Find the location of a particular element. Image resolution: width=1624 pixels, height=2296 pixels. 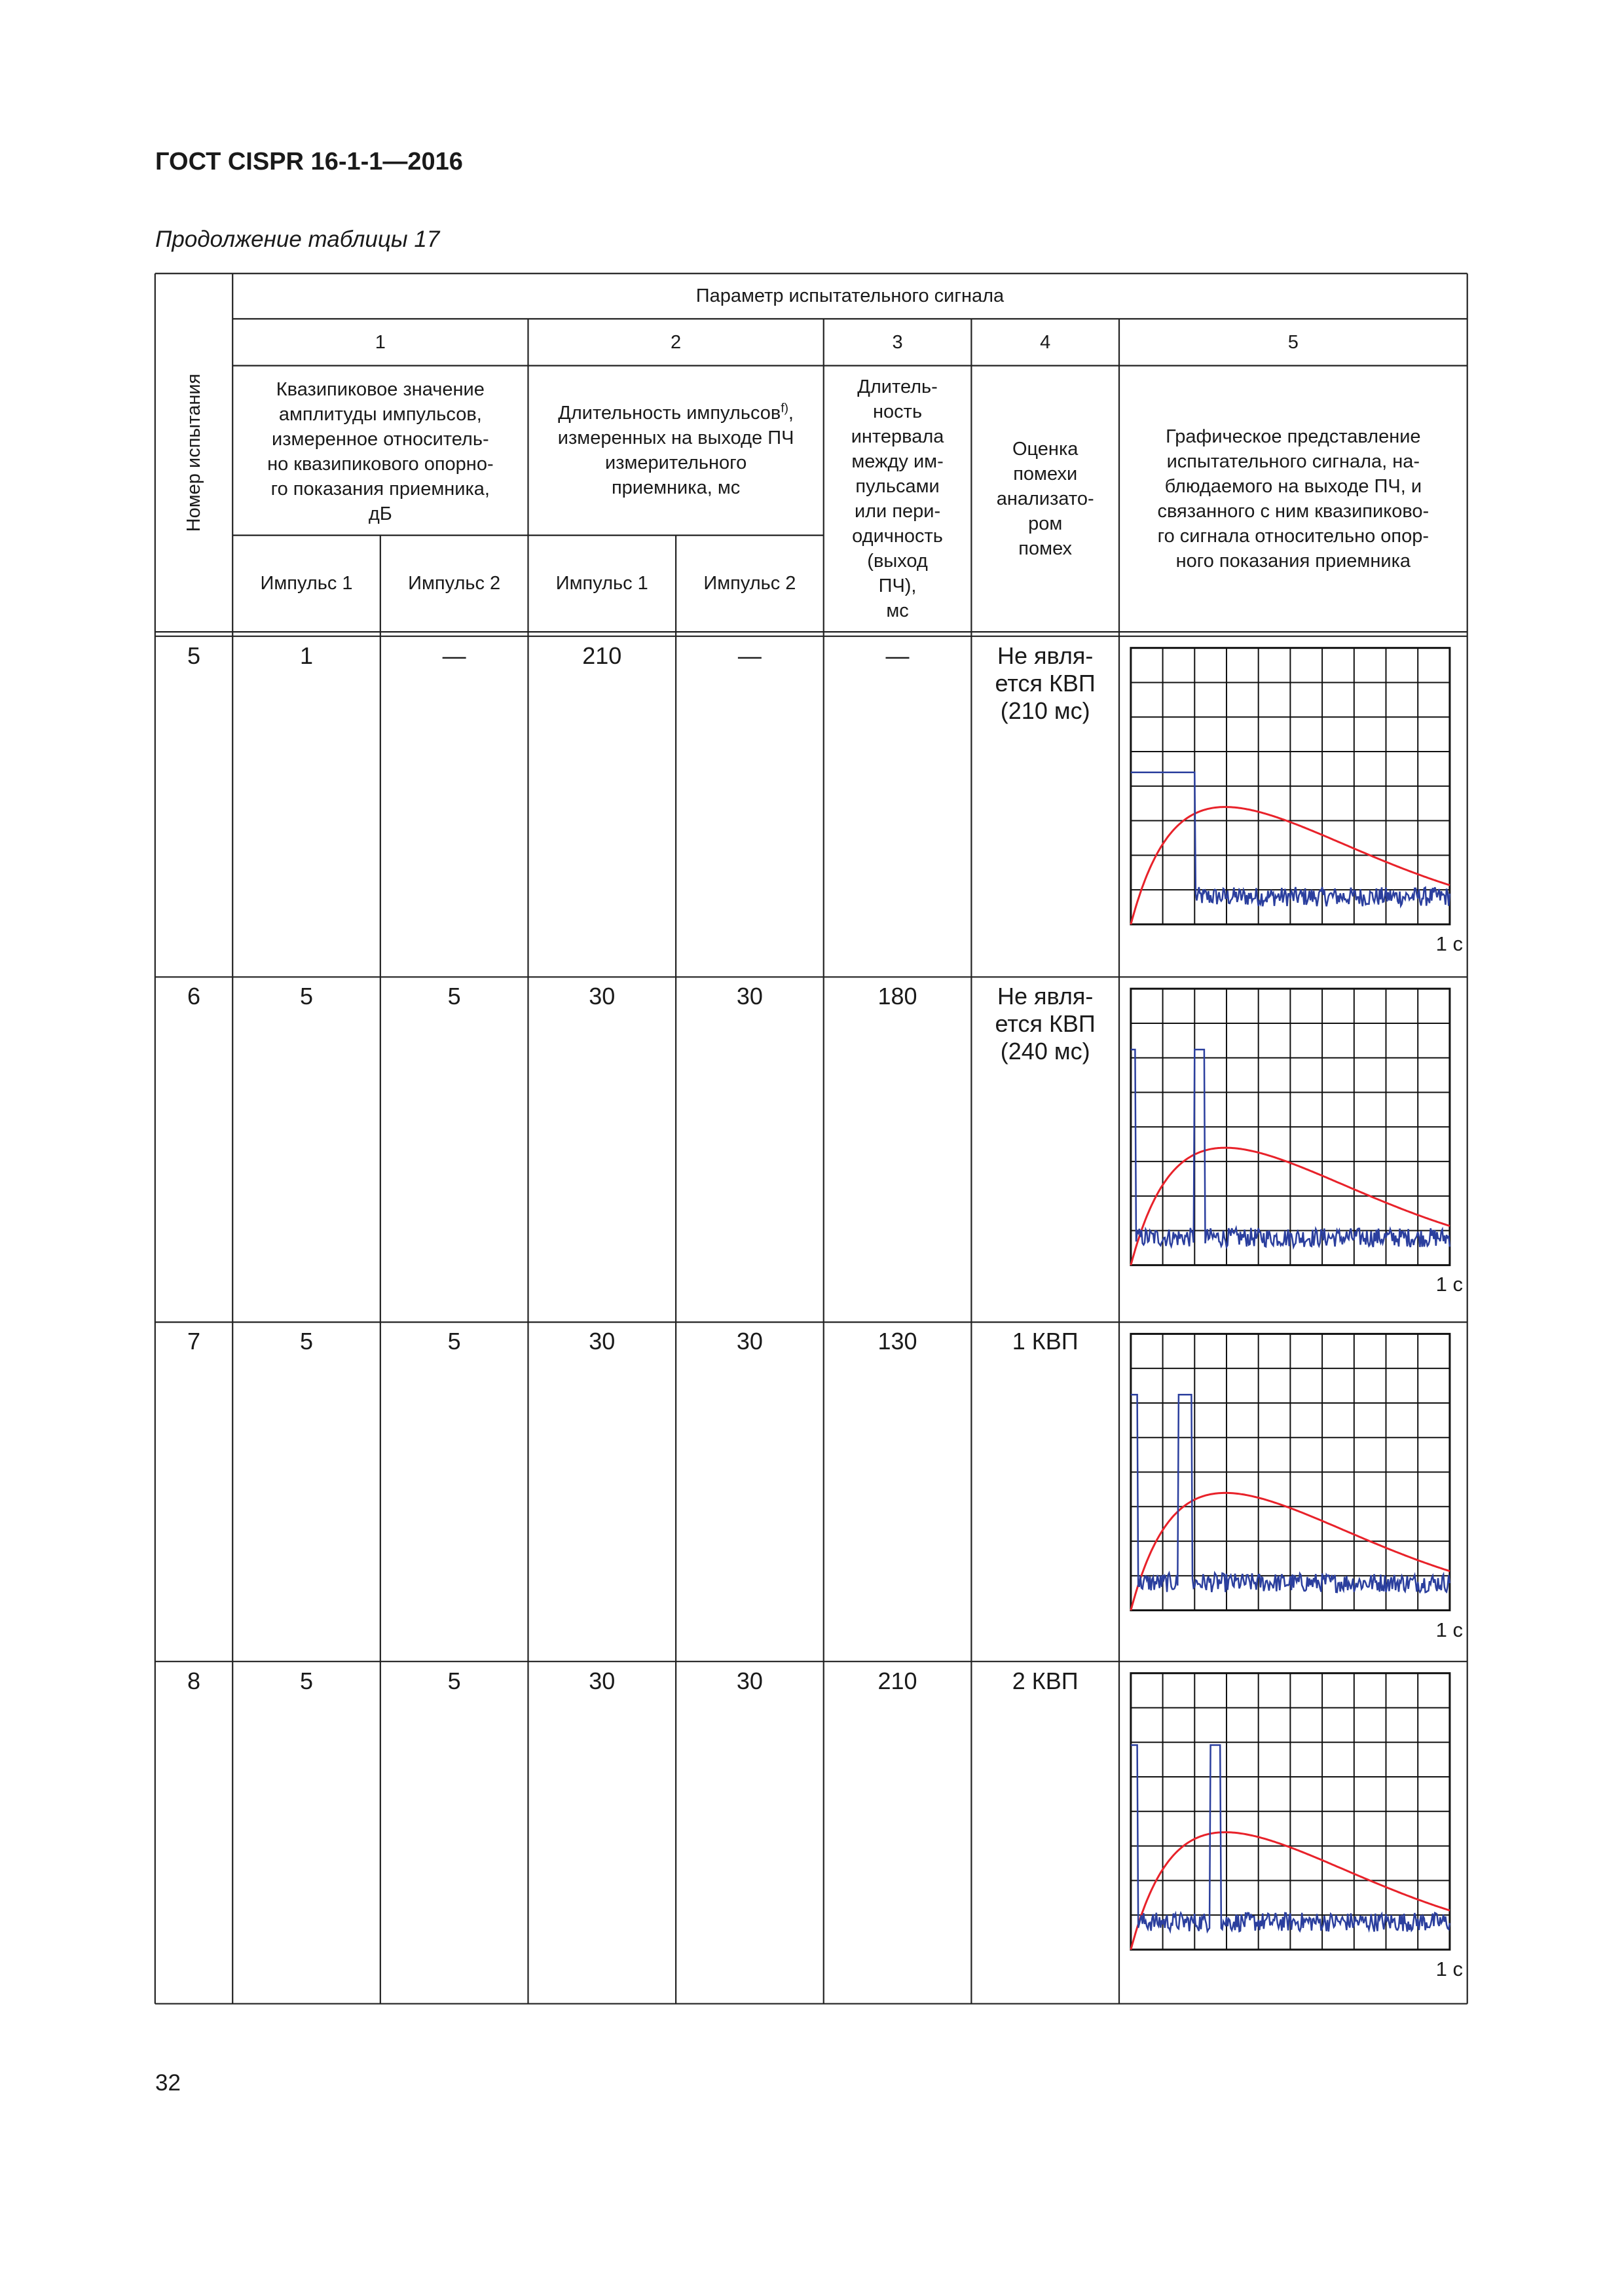

column-number: 1 is located at coordinates (380, 342).